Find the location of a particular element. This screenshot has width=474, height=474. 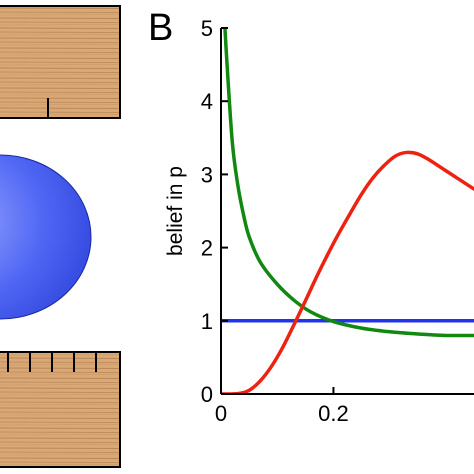

wood-ruler-bottom is located at coordinates (60, 409).